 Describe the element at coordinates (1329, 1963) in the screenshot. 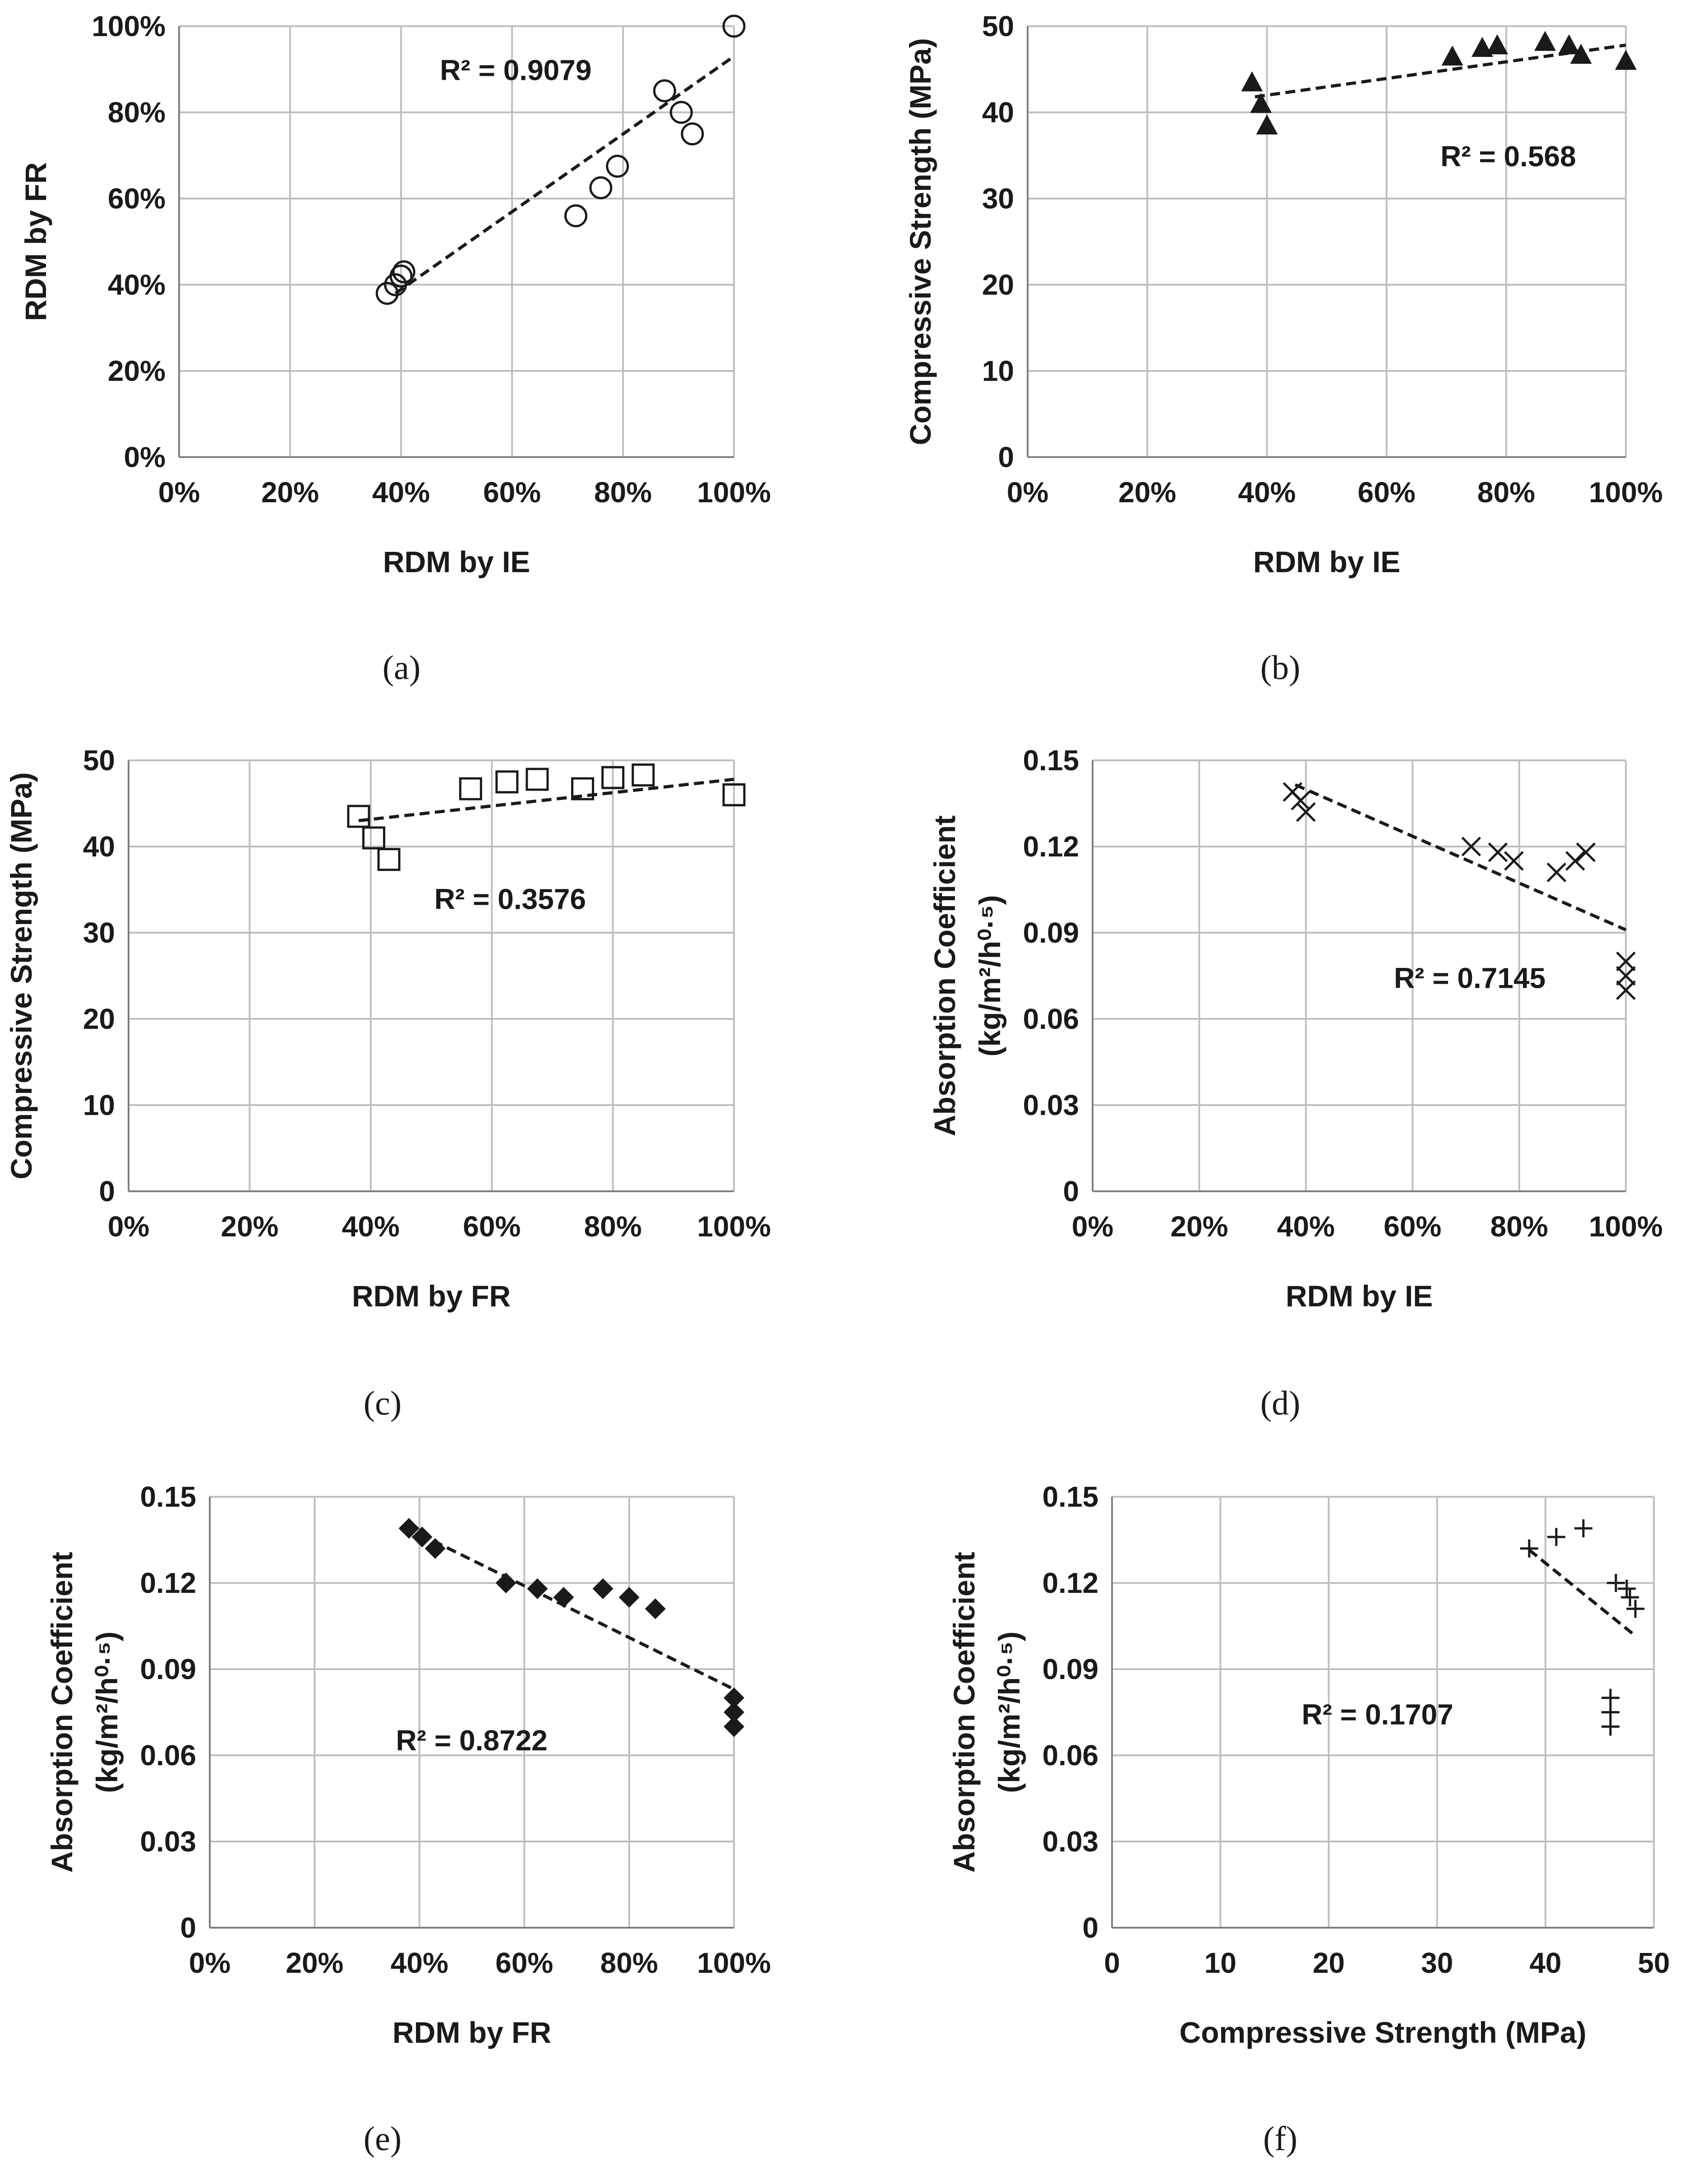

I see `x-tick-label: 20` at that location.